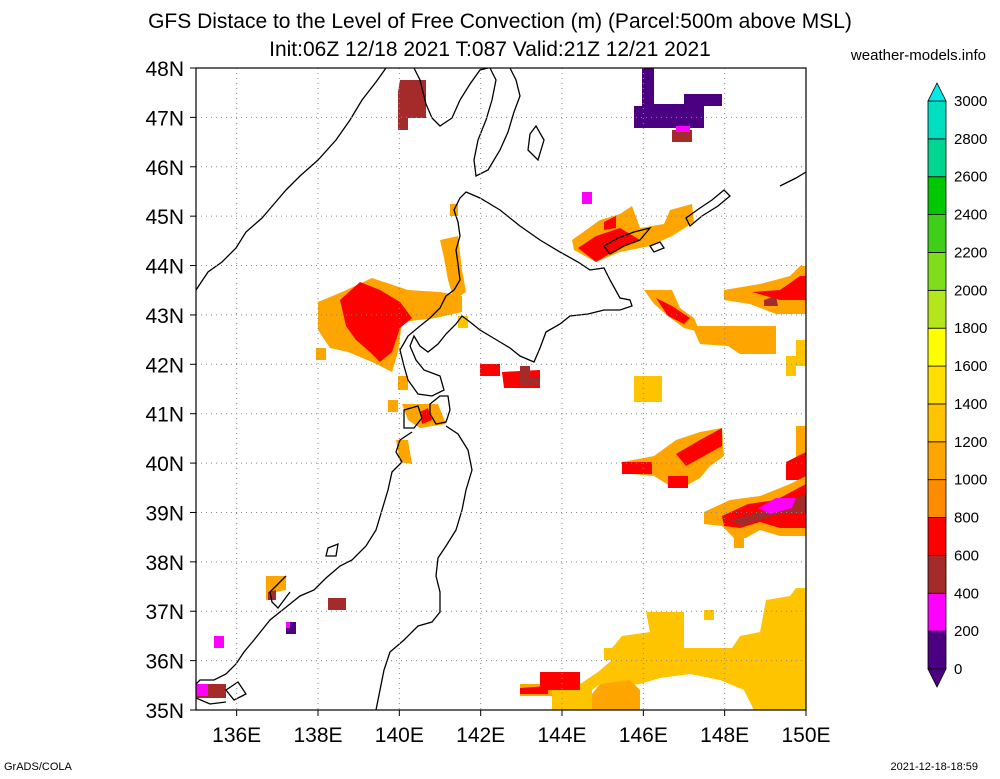 The width and height of the screenshot is (1000, 779). I want to click on site-label: weather-models.info, so click(918, 55).